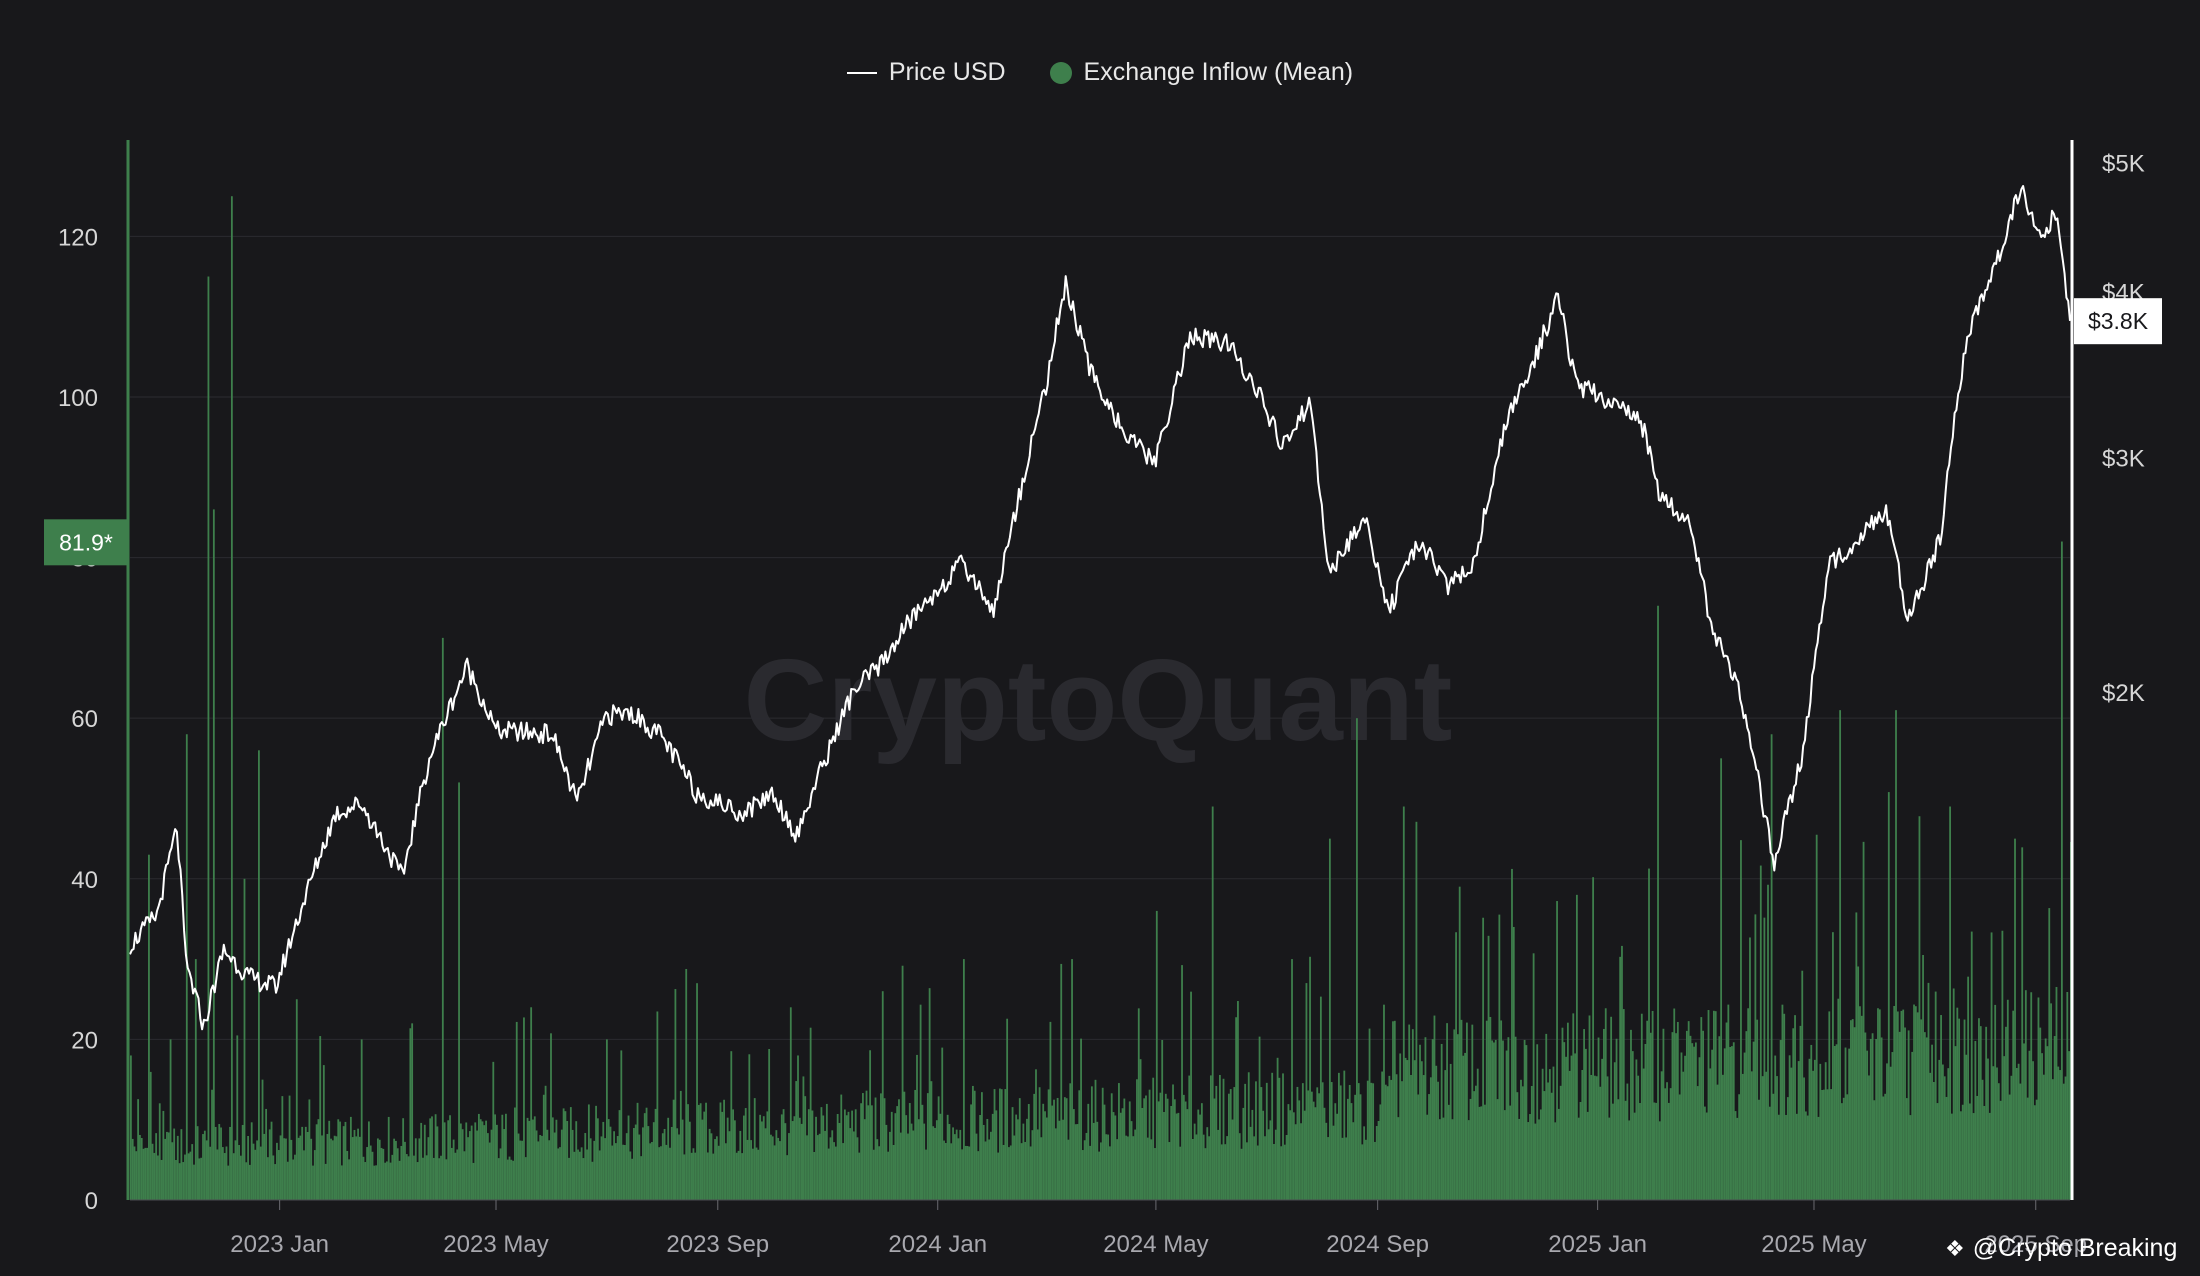 This screenshot has width=2200, height=1276. Describe the element at coordinates (926, 72) in the screenshot. I see `legend-item-price: Price USD` at that location.